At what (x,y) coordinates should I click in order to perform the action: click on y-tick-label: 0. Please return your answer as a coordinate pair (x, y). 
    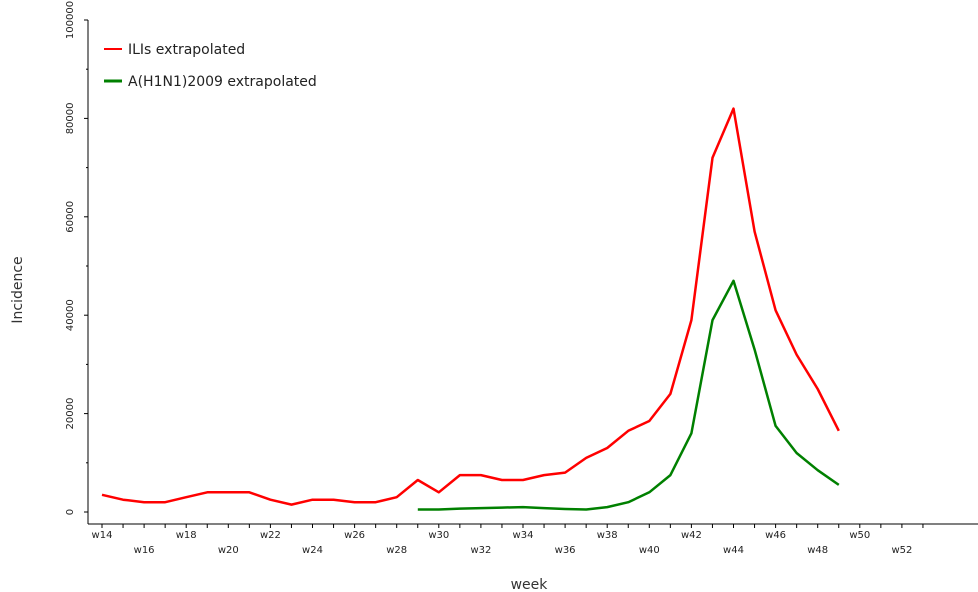
    Looking at the image, I should click on (70, 512).